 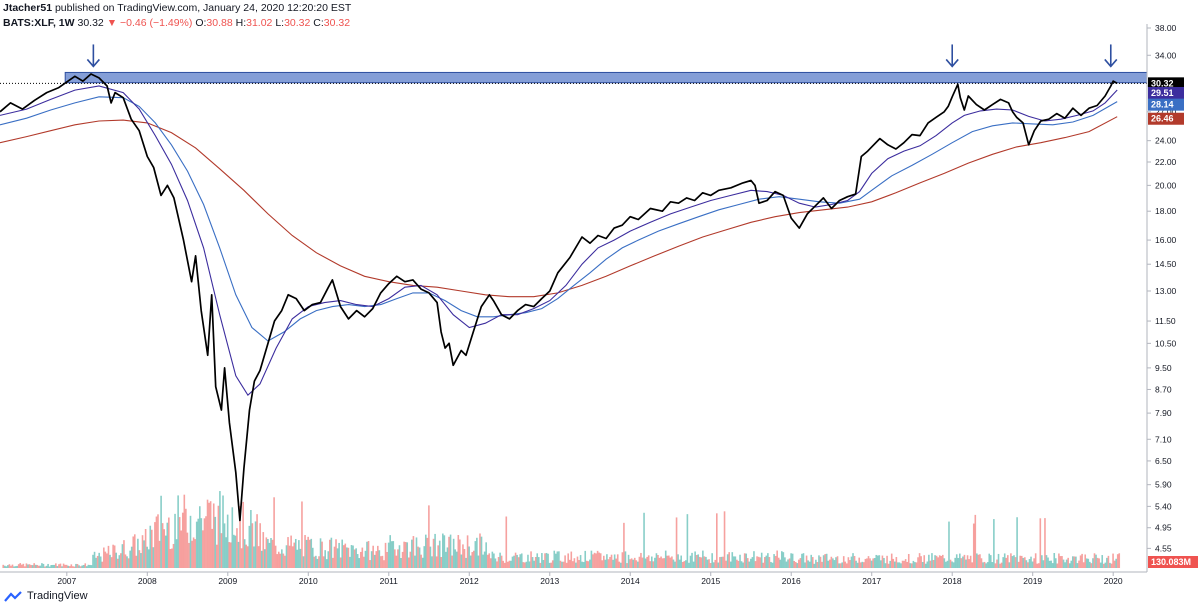 I want to click on price-tag-label: 30.32, so click(x=1162, y=83).